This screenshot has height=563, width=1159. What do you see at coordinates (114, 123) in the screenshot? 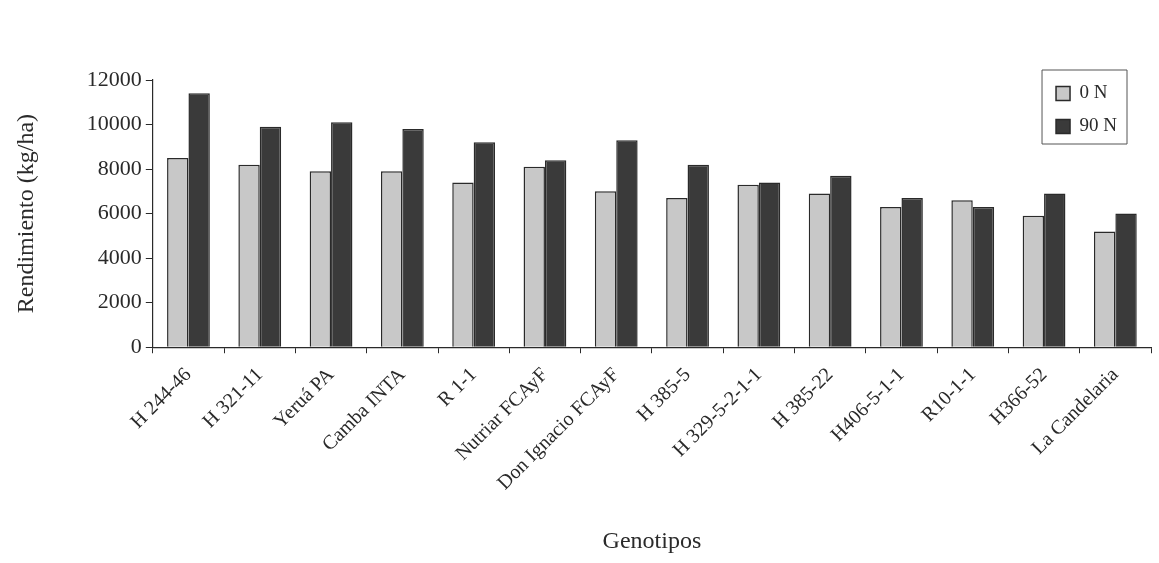
I see `y-tick-label: 10000` at bounding box center [114, 123].